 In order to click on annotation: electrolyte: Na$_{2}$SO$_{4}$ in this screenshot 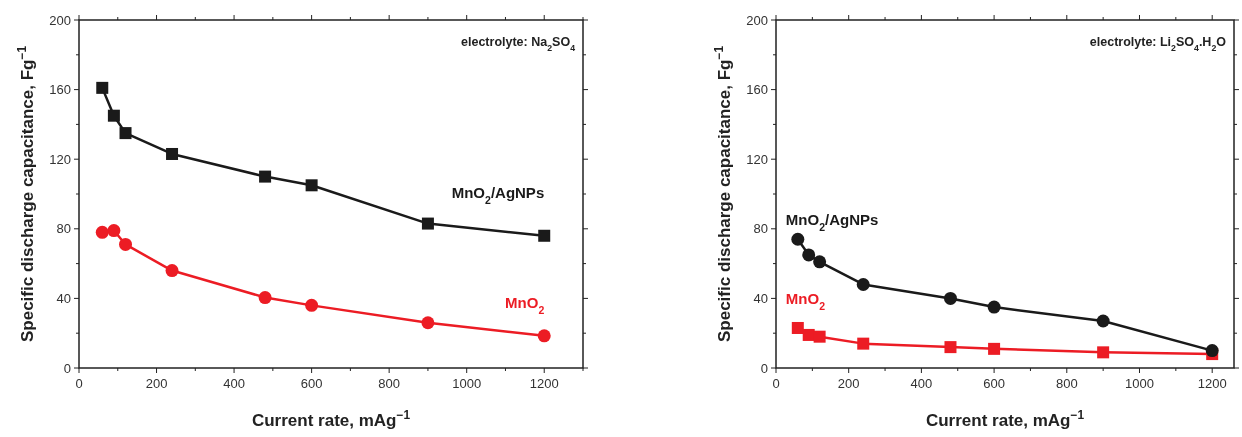, I will do `click(518, 44)`.